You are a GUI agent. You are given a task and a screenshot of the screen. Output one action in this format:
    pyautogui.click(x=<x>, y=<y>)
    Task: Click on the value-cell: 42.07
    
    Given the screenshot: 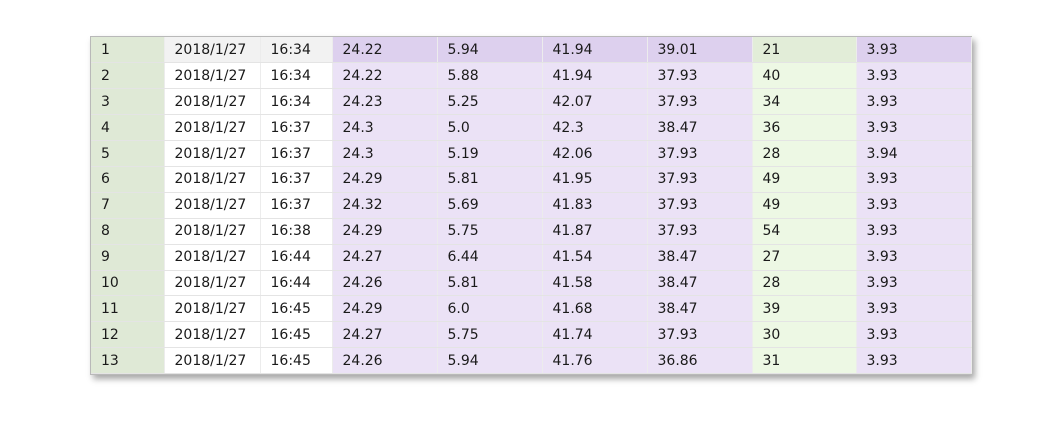 What is the action you would take?
    pyautogui.click(x=595, y=102)
    